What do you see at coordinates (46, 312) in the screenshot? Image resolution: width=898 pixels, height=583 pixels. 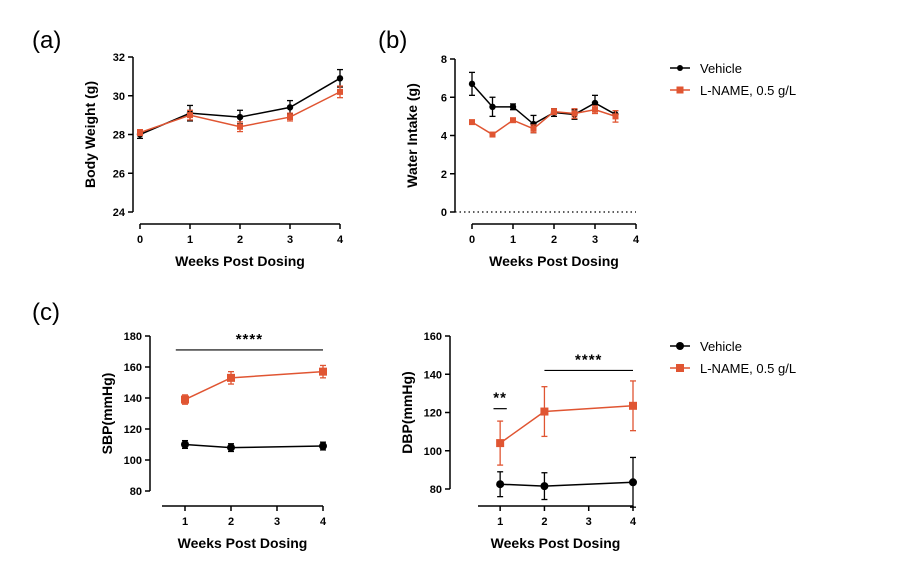 I see `panel-label-c: (c)` at bounding box center [46, 312].